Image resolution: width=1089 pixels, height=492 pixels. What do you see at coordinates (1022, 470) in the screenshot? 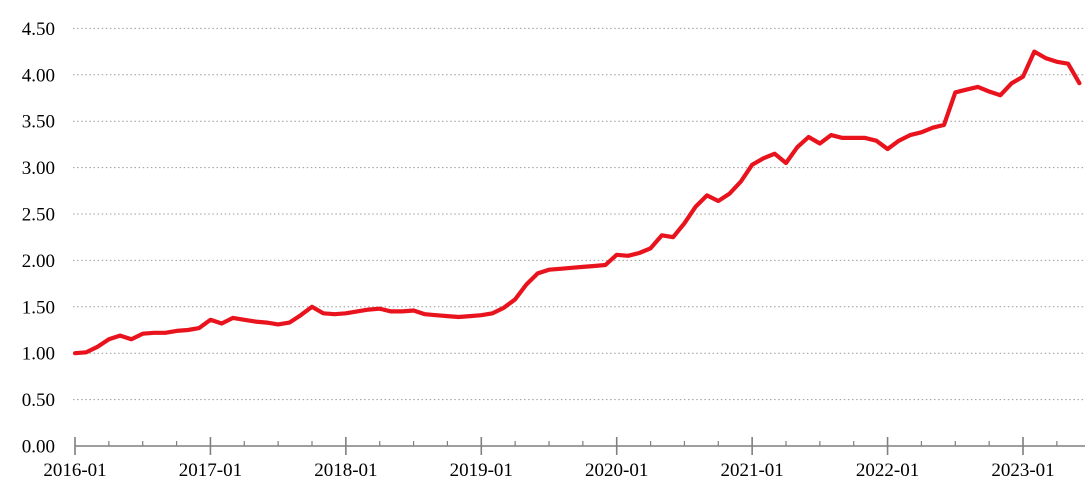
I see `x-tick-label: 2023-01` at bounding box center [1022, 470].